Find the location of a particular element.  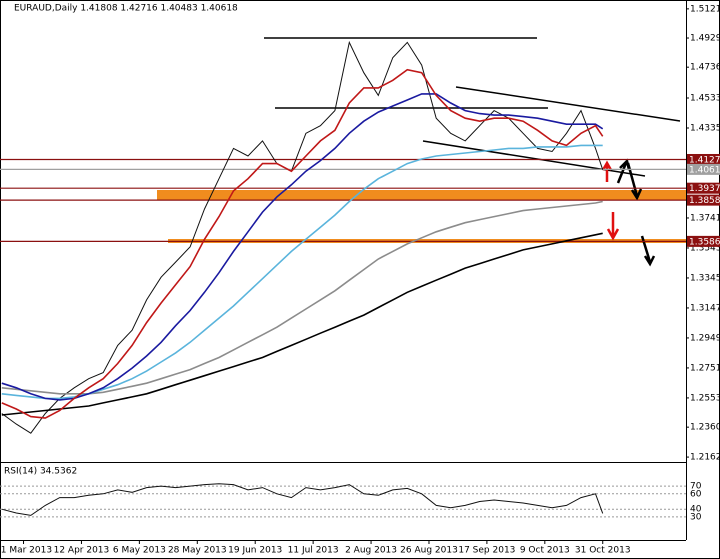

x-tick-label: 6 May 2013 is located at coordinates (139, 551).